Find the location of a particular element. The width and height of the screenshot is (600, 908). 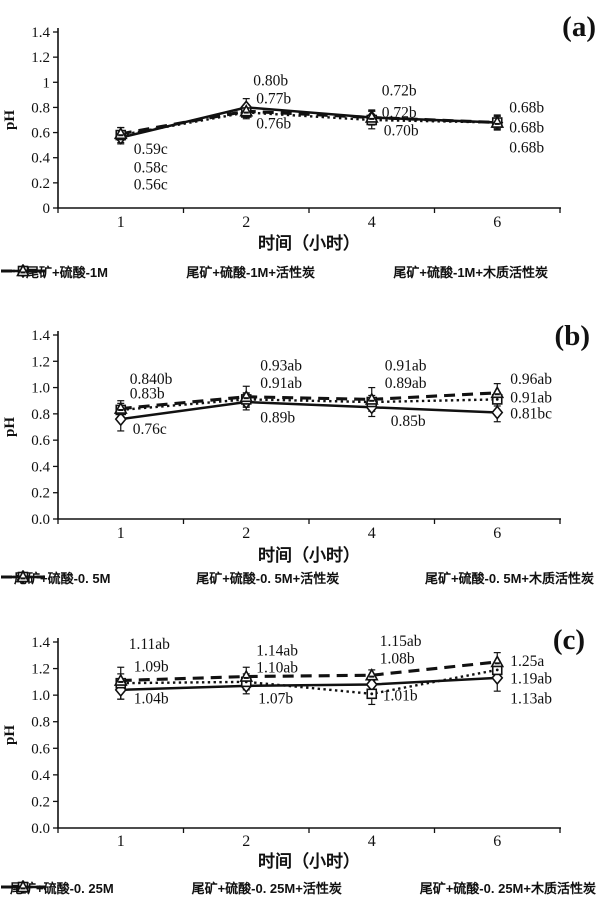

y-tick-label: 0.0 is located at coordinates (40, 520).